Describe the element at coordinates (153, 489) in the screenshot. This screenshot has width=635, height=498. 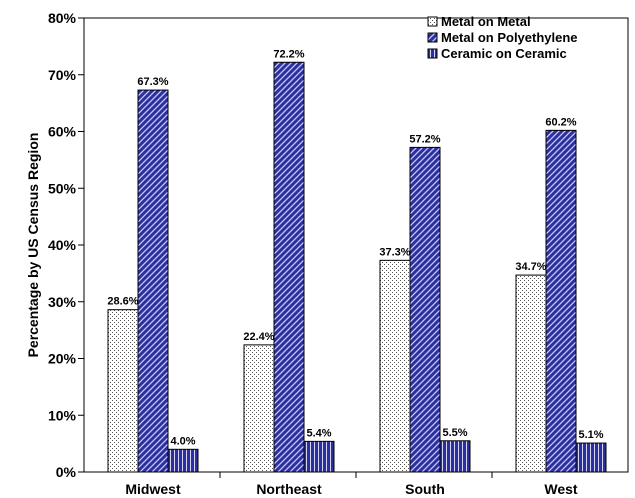
I see `category-label-midwest: Midwest` at that location.